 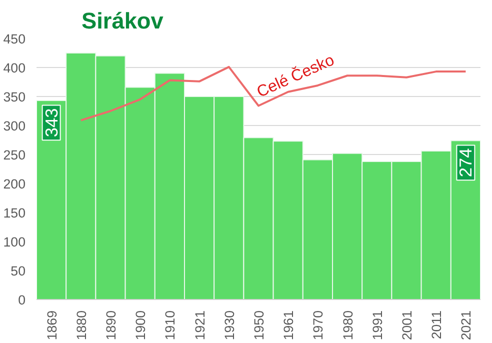 What do you see at coordinates (123, 21) in the screenshot?
I see `chart-title: Sirákov` at bounding box center [123, 21].